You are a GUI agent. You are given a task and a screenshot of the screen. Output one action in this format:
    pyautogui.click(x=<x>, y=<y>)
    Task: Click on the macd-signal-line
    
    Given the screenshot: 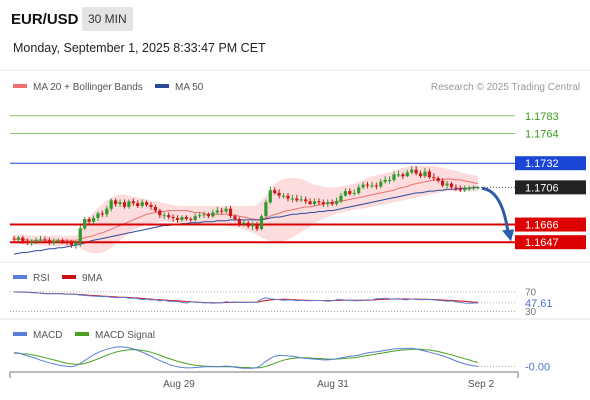 What is the action you would take?
    pyautogui.click(x=246, y=358)
    